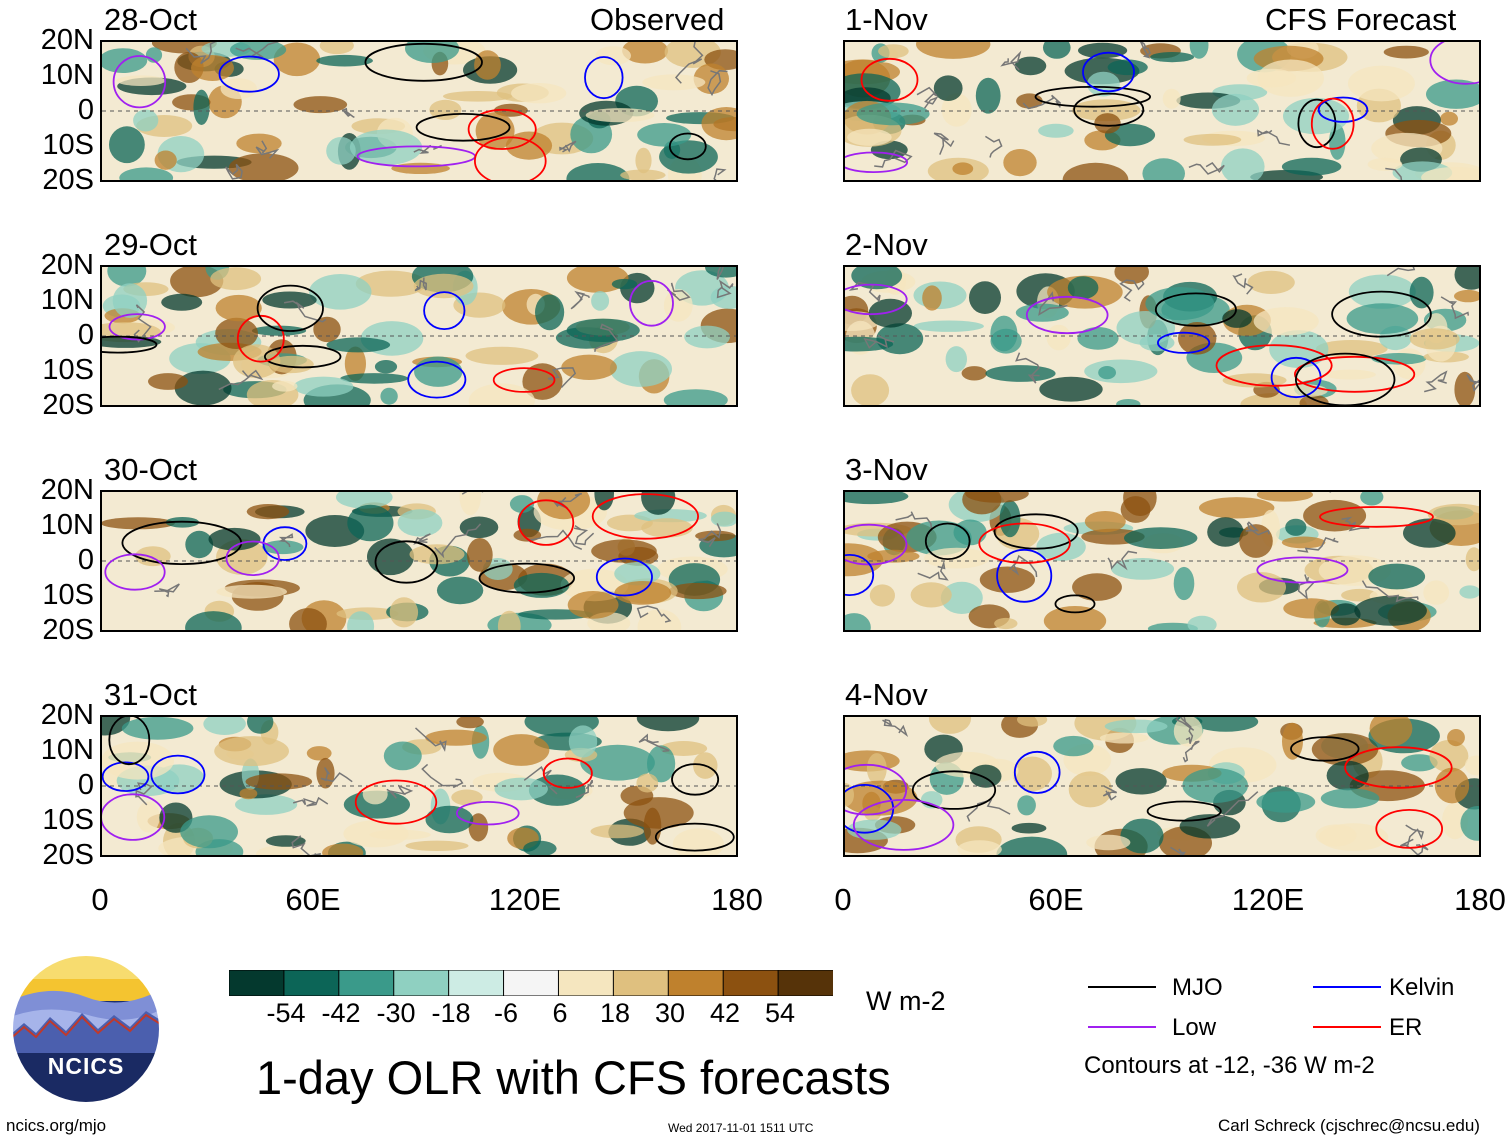 This screenshot has width=1510, height=1142. What do you see at coordinates (615, 1013) in the screenshot?
I see `colorbar-tick: 18` at bounding box center [615, 1013].